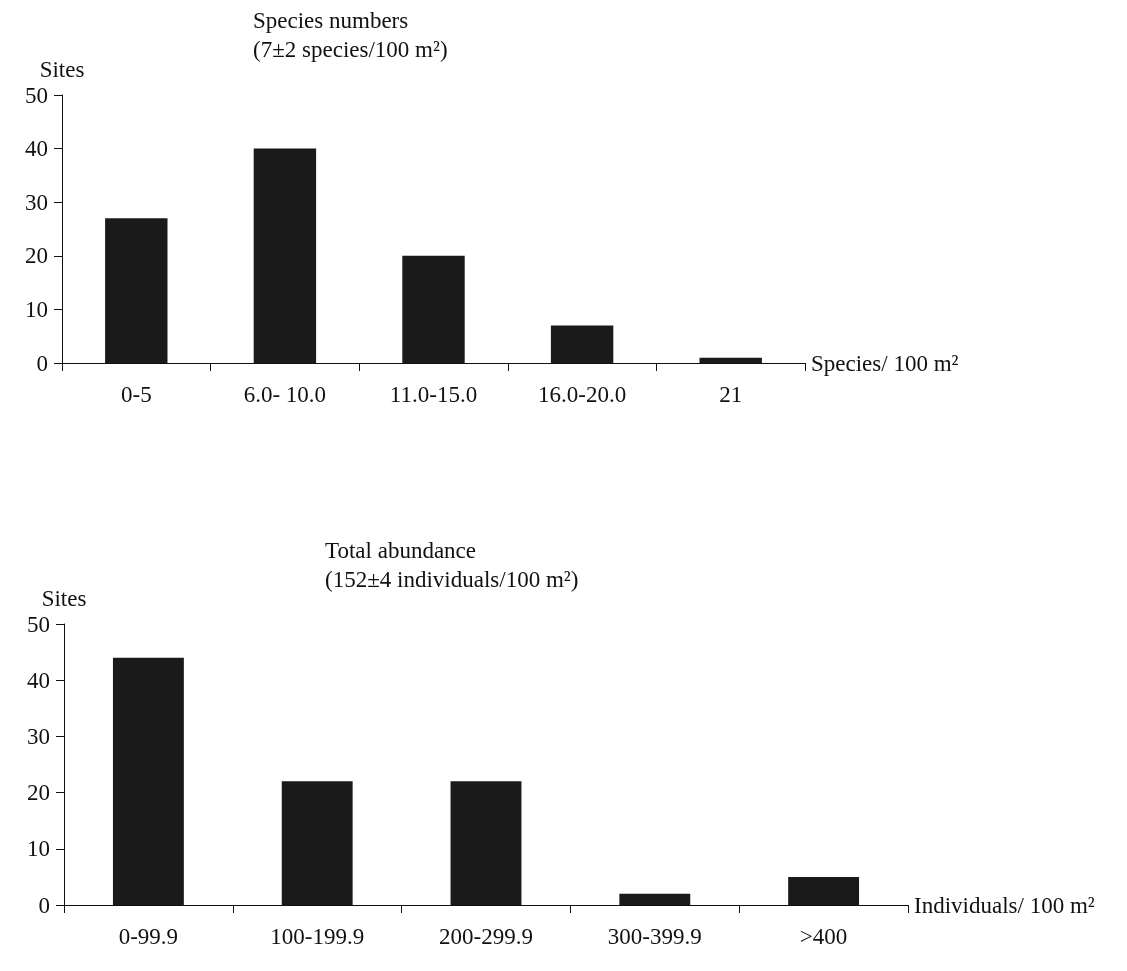 Image resolution: width=1127 pixels, height=971 pixels. I want to click on x-axis-title: Species/ 100 m², so click(885, 363).